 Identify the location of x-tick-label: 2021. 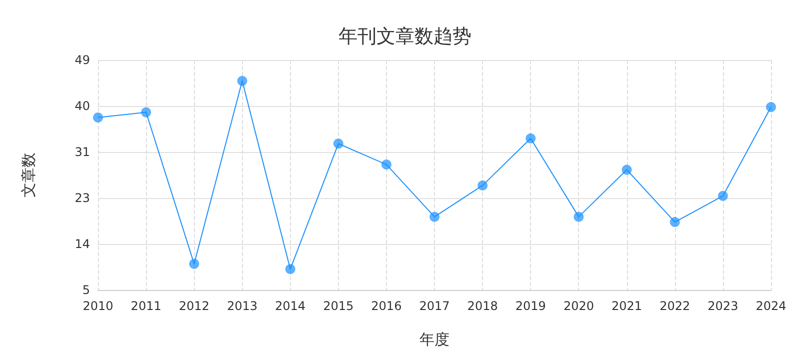
(627, 306).